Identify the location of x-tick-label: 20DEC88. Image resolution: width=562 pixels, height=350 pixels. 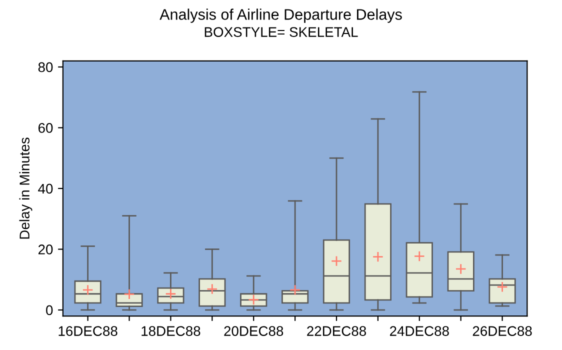
(254, 331).